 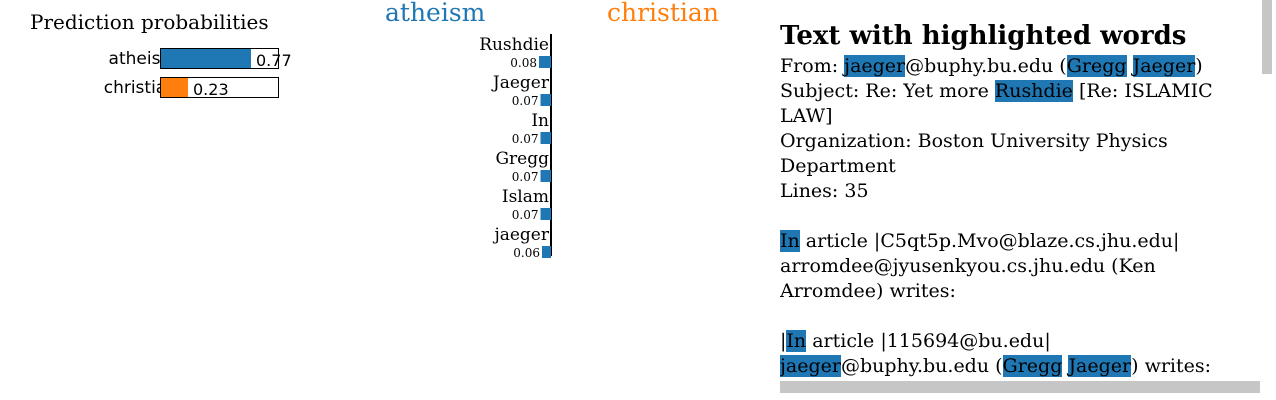 I want to click on text-segment: ), so click(x=1199, y=66).